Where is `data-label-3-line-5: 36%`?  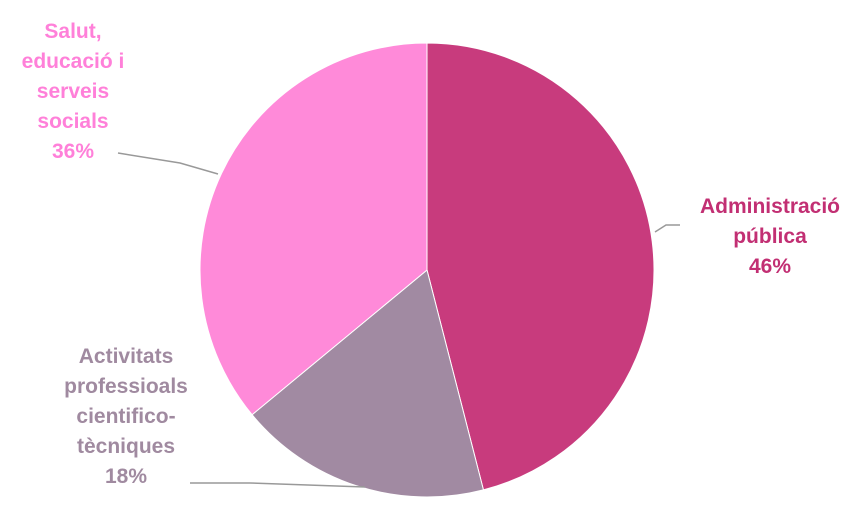 data-label-3-line-5: 36% is located at coordinates (73, 151).